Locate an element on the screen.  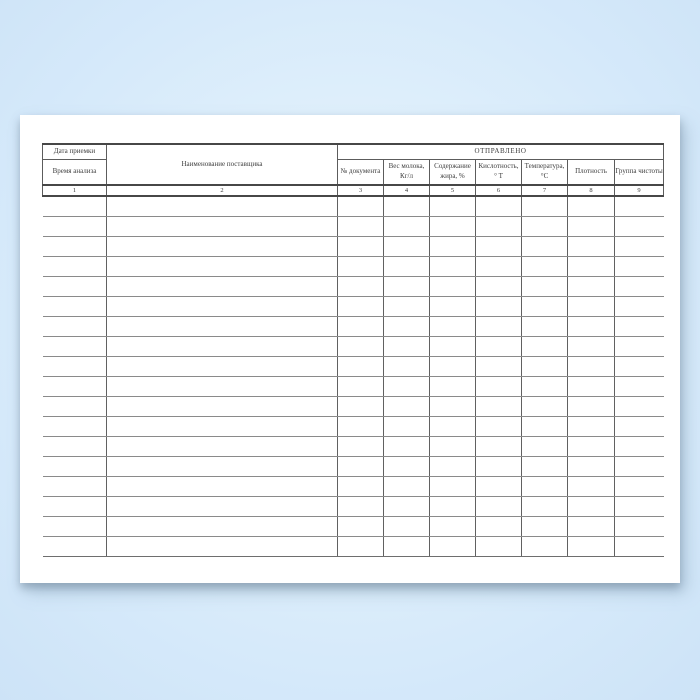
column-number: 8 is located at coordinates (591, 190).